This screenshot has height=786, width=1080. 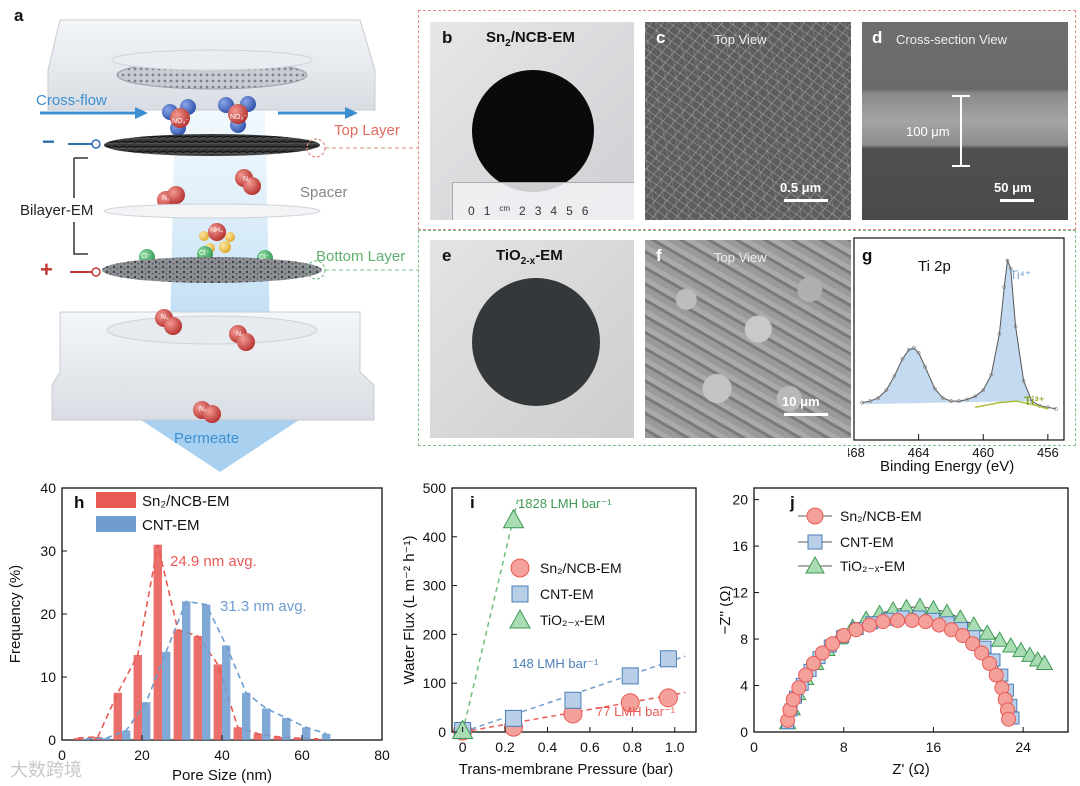 I want to click on panel-label-j: j, so click(x=792, y=502).